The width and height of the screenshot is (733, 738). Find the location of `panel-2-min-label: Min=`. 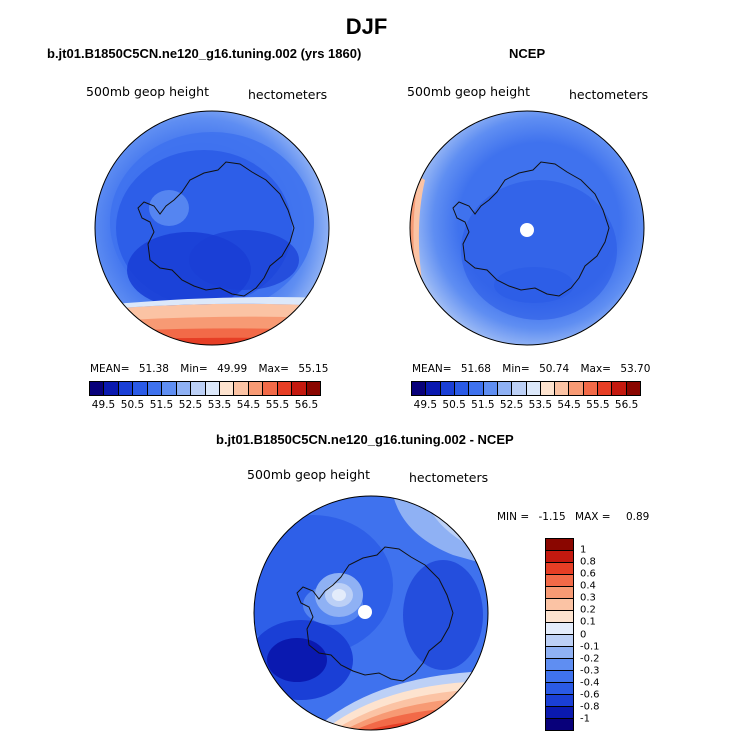

panel-2-min-label: Min= is located at coordinates (516, 369).